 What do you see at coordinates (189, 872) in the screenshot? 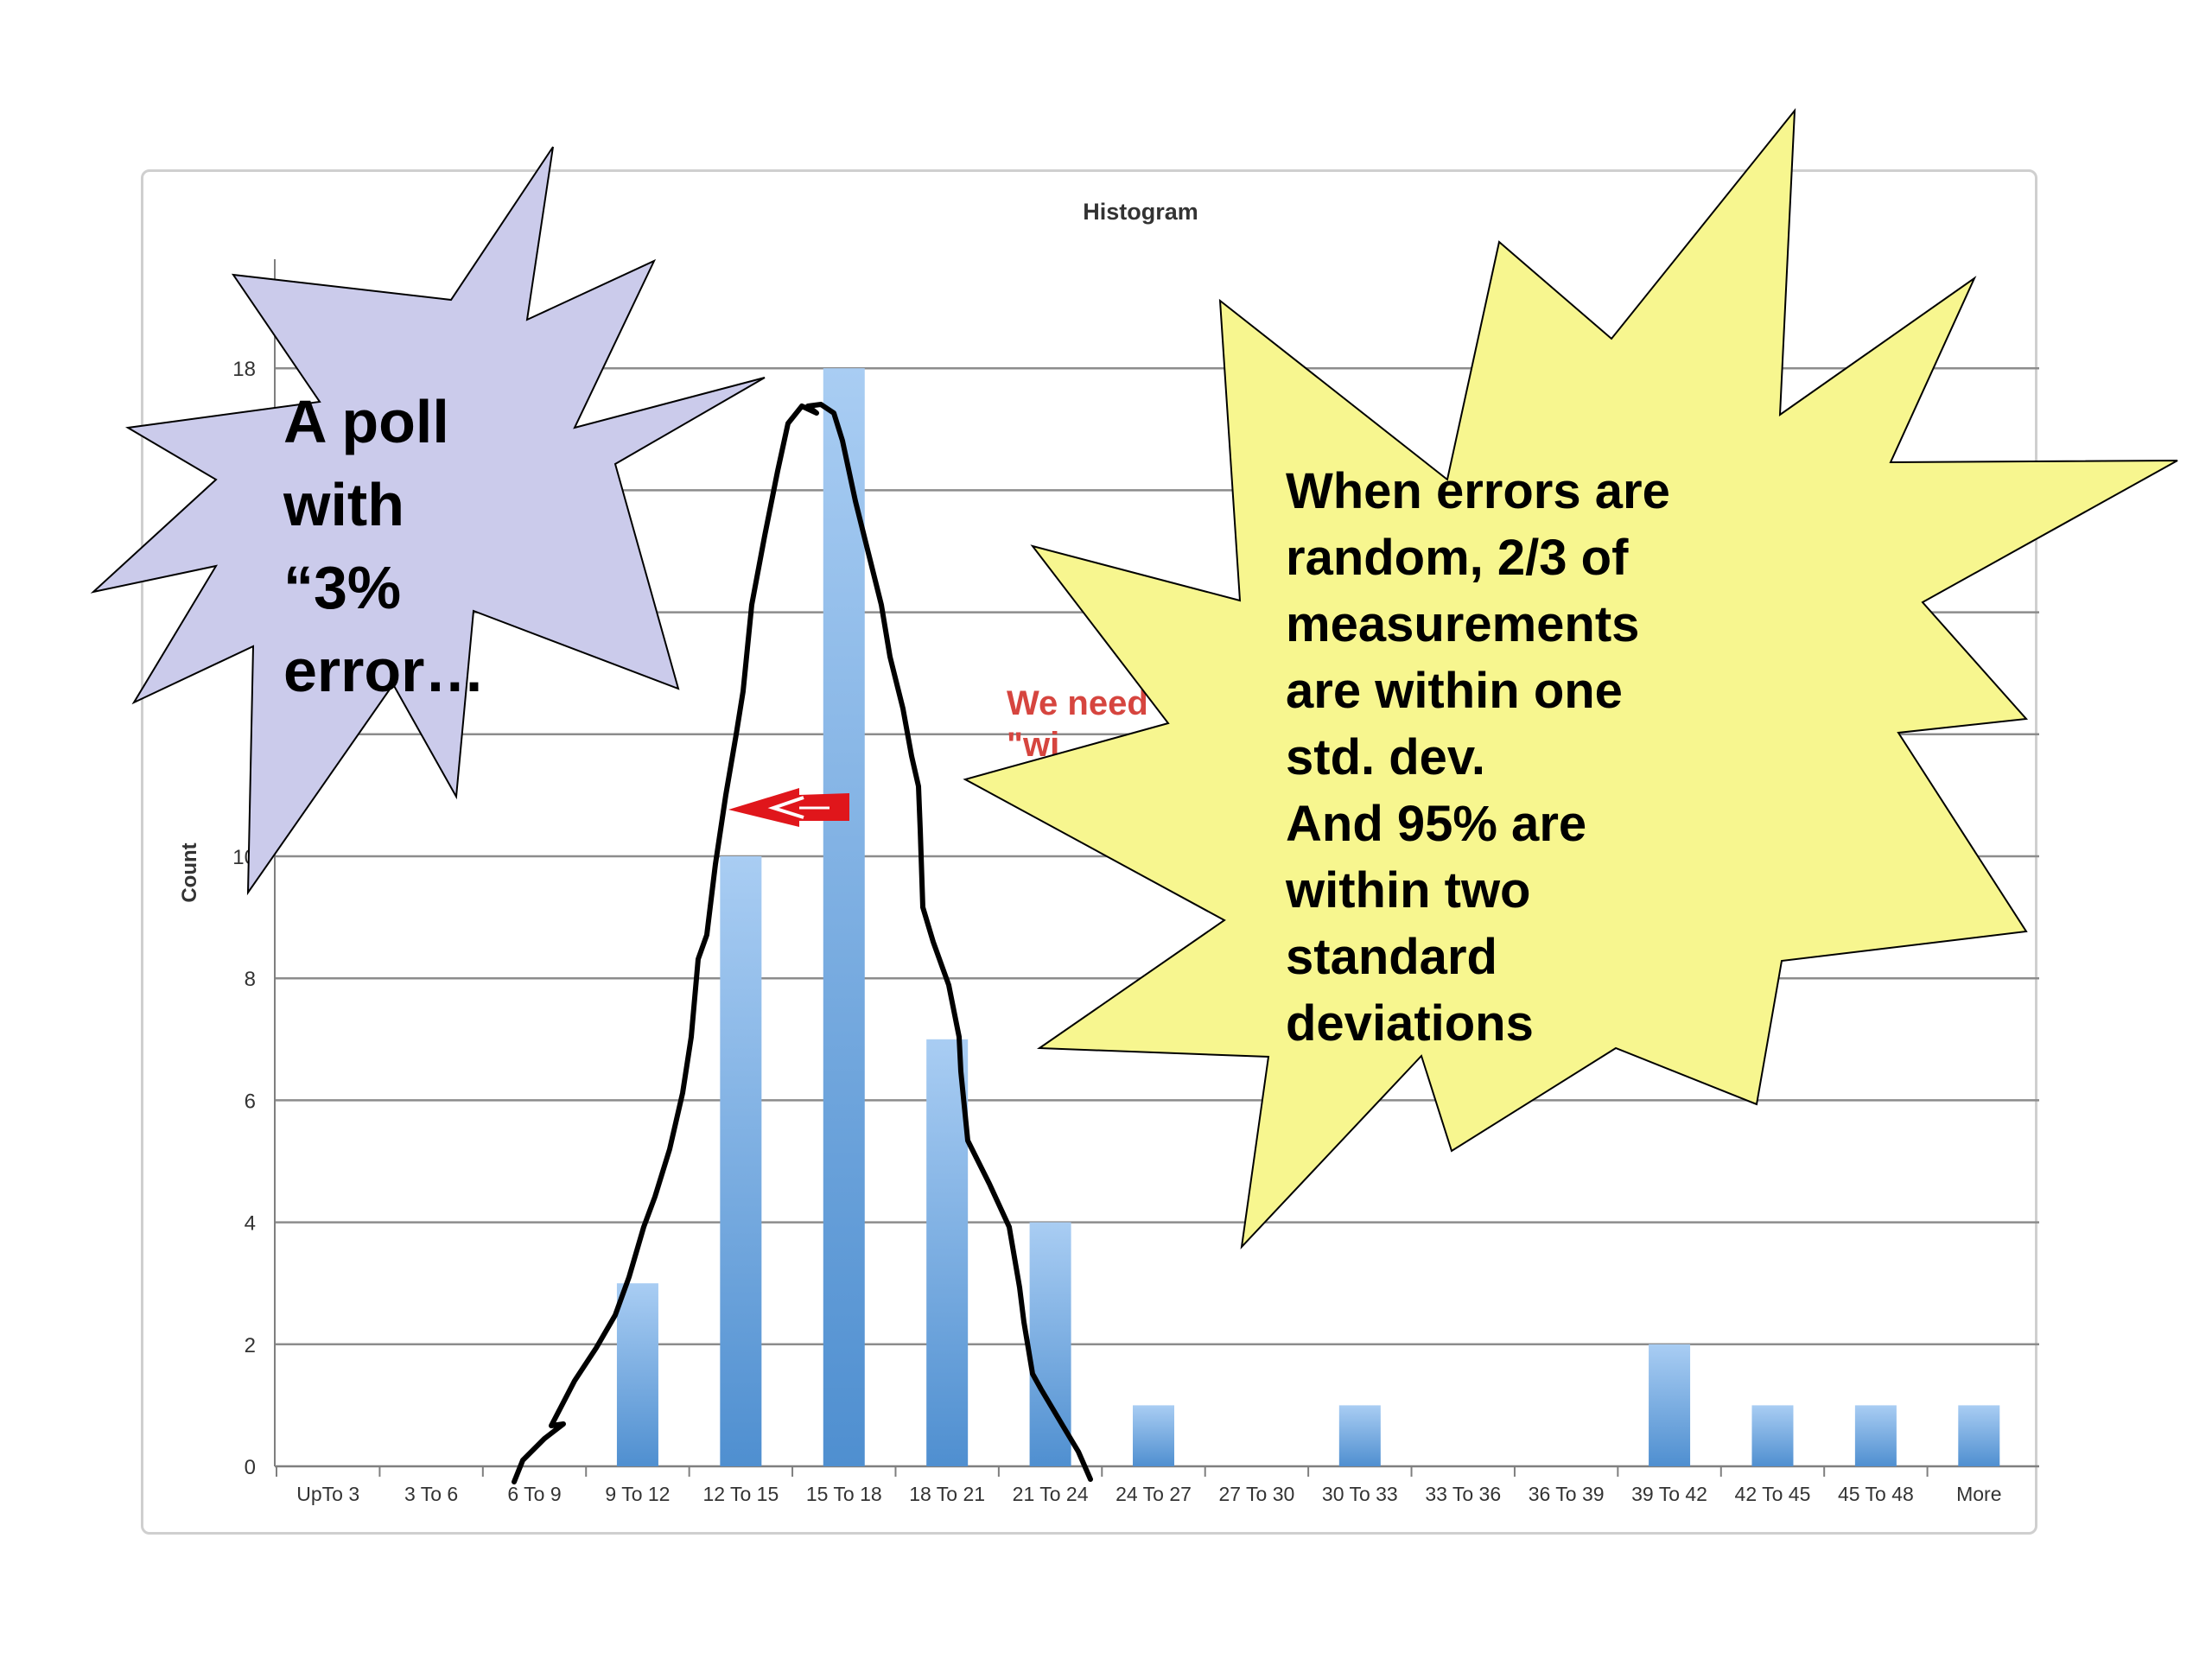
I see `y-axis-label: Count` at bounding box center [189, 872].